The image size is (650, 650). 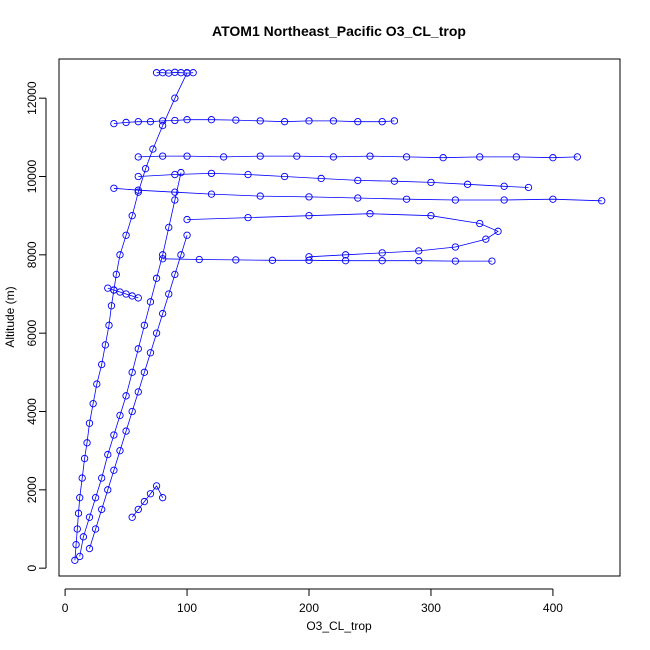 What do you see at coordinates (32, 332) in the screenshot?
I see `y-tick-label: 6000` at bounding box center [32, 332].